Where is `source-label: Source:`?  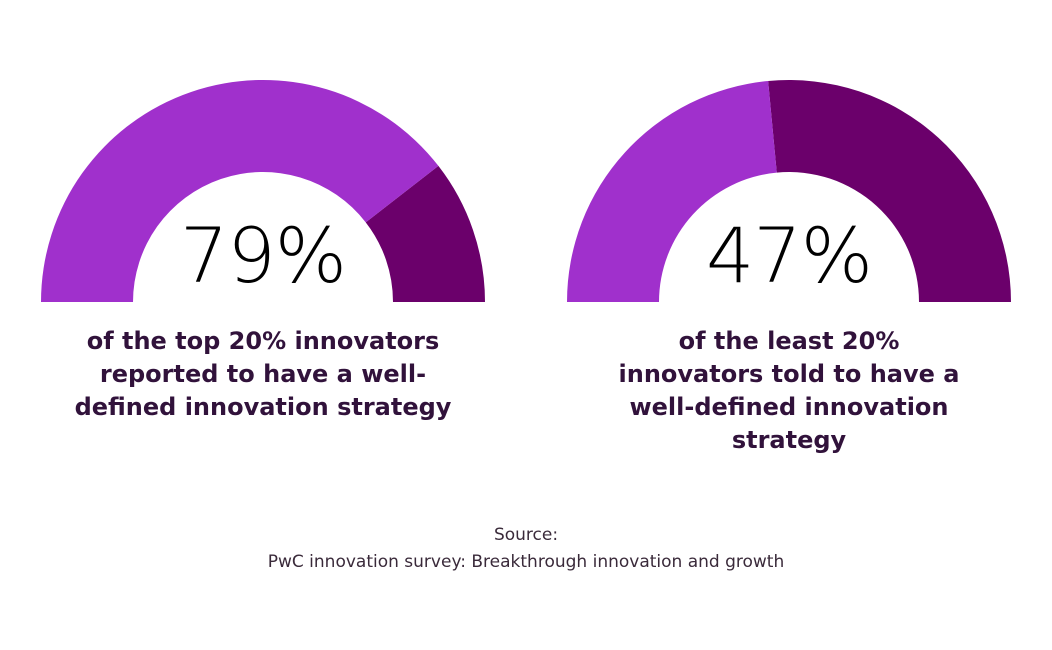
source-label: Source: is located at coordinates (526, 535).